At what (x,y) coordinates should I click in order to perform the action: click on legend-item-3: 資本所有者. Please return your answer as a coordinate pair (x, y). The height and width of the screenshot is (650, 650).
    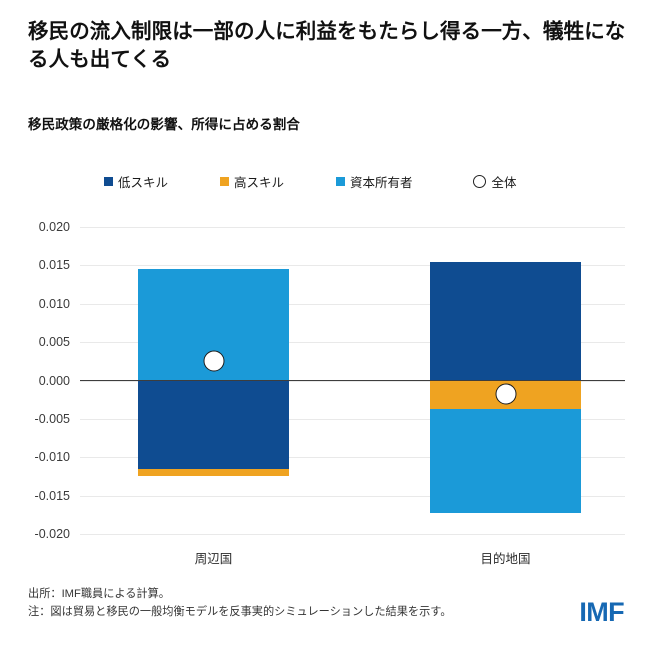
    Looking at the image, I should click on (374, 181).